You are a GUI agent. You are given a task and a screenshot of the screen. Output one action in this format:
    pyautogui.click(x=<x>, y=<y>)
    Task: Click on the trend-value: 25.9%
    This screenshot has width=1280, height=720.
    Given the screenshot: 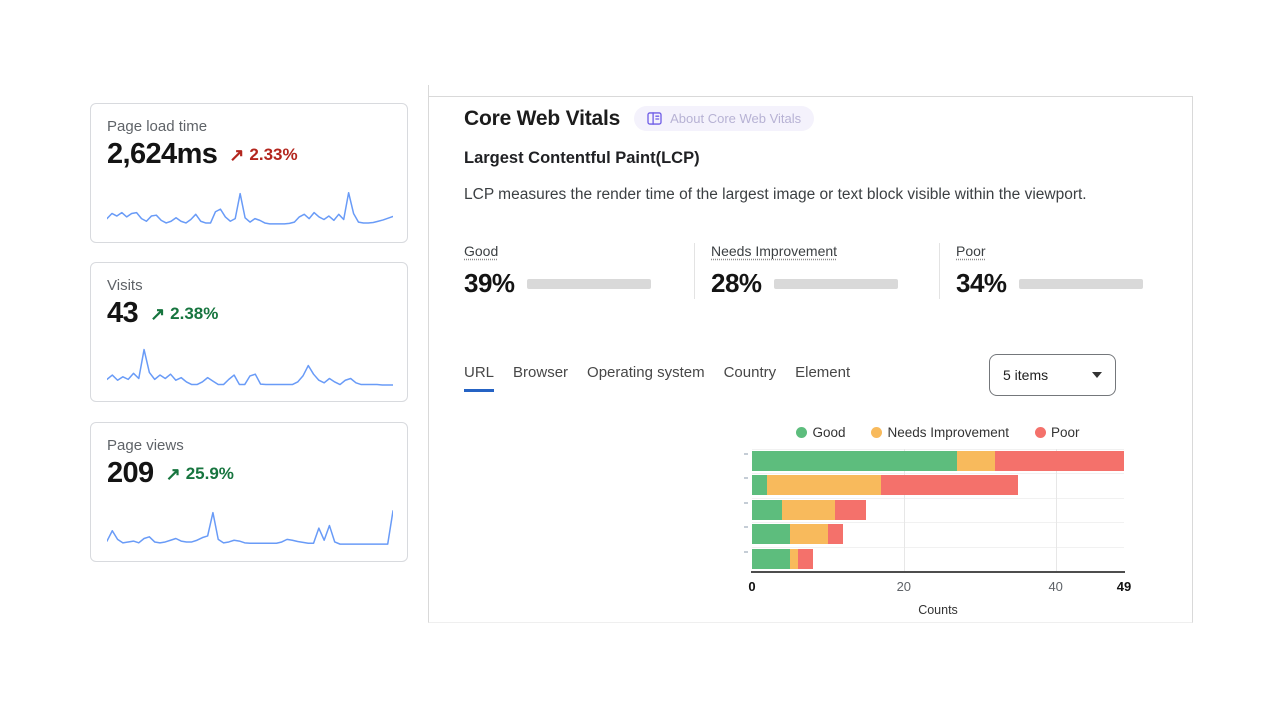 What is the action you would take?
    pyautogui.click(x=209, y=473)
    